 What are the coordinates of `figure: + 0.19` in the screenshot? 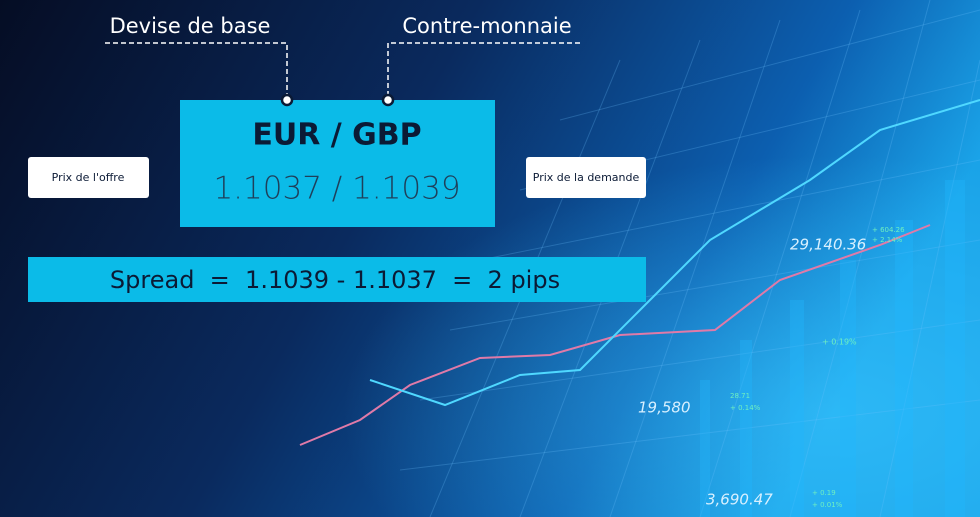 It's located at (824, 493).